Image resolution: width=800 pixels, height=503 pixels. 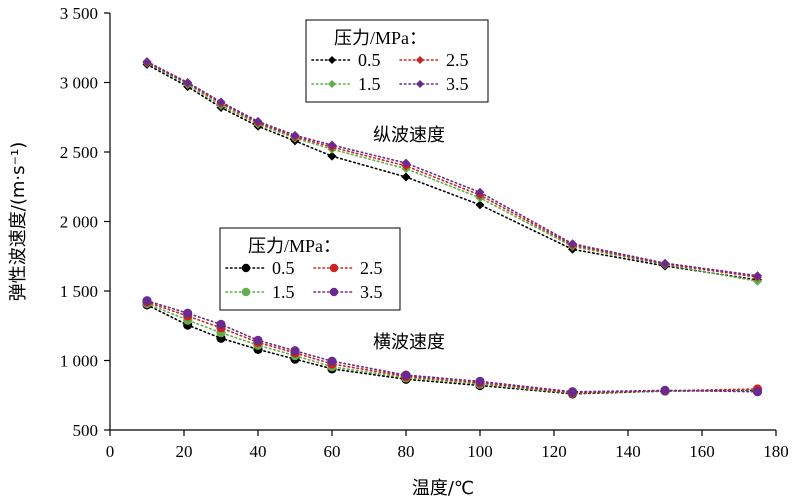 I want to click on series-line, so click(x=452, y=346).